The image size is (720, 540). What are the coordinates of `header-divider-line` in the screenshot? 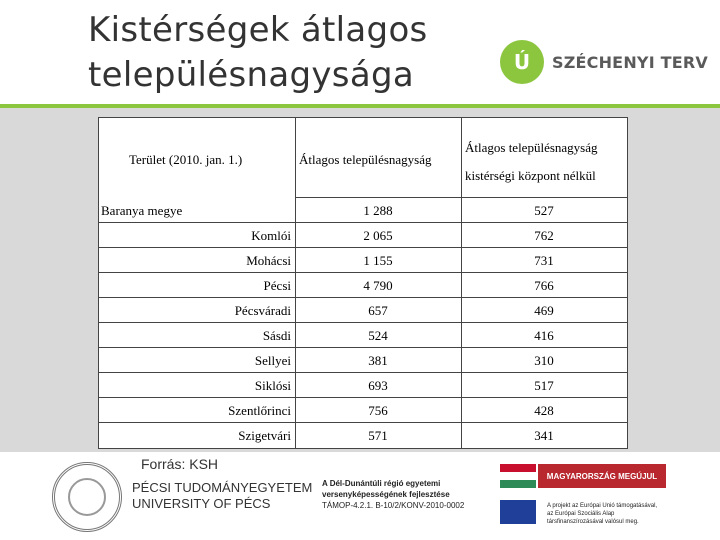 It's located at (461, 197).